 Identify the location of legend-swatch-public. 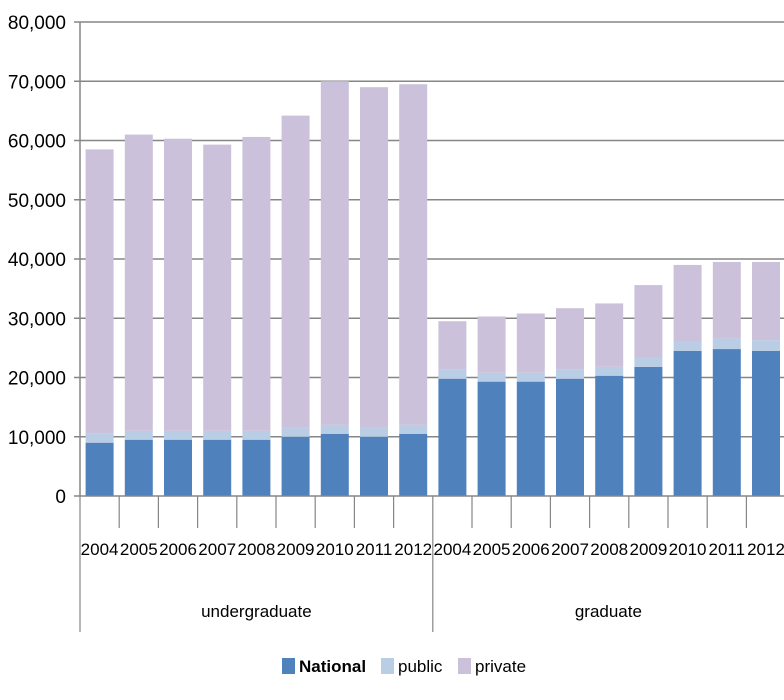
(387, 666).